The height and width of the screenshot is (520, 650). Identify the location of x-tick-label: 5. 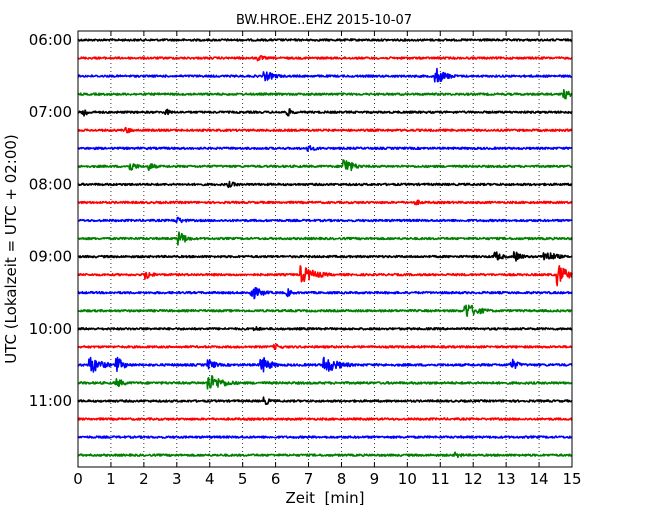
(243, 479).